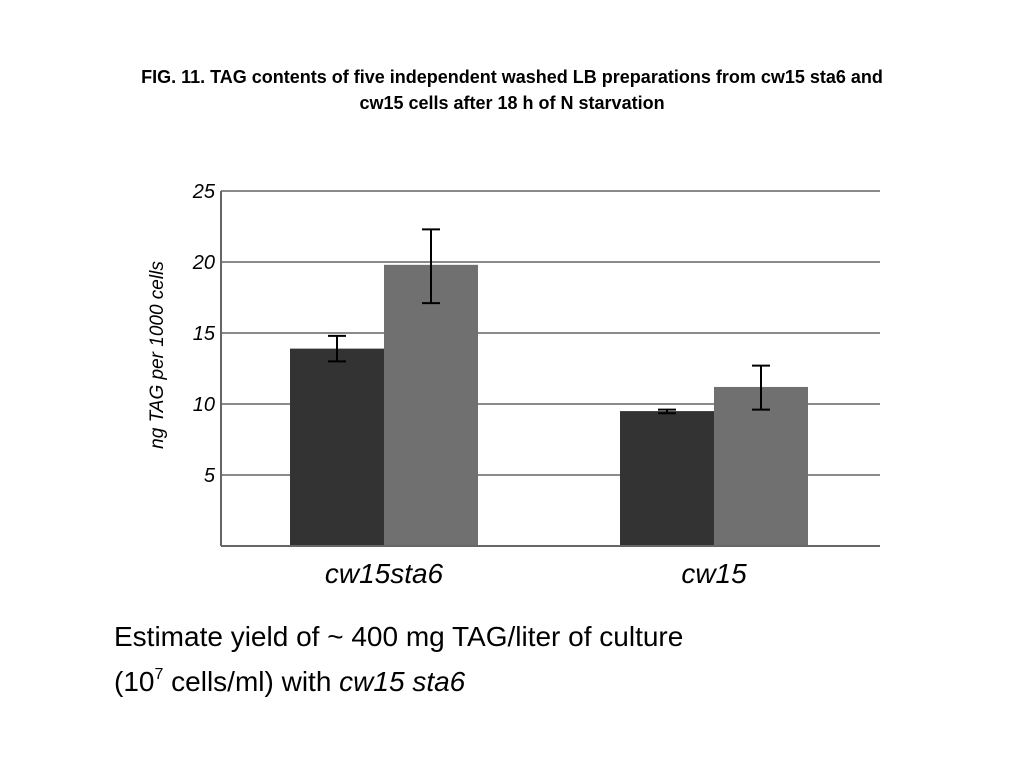 The width and height of the screenshot is (1024, 768). What do you see at coordinates (384, 573) in the screenshot?
I see `x-category-label-cw15sta6: cw15sta6` at bounding box center [384, 573].